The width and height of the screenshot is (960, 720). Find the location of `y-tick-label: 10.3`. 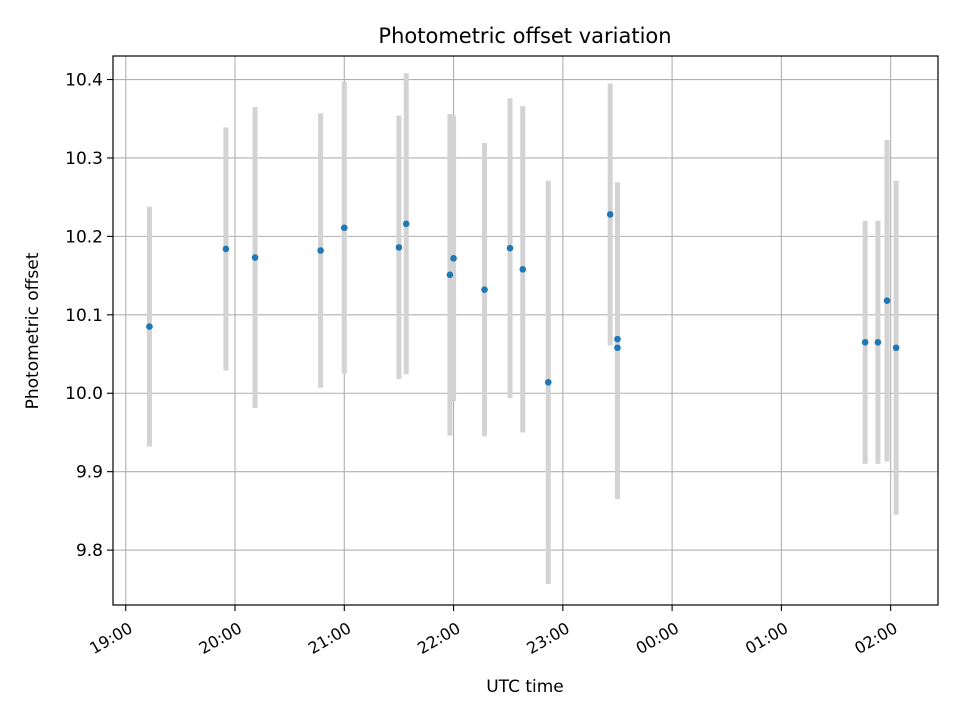

y-tick-label: 10.3 is located at coordinates (84, 159).